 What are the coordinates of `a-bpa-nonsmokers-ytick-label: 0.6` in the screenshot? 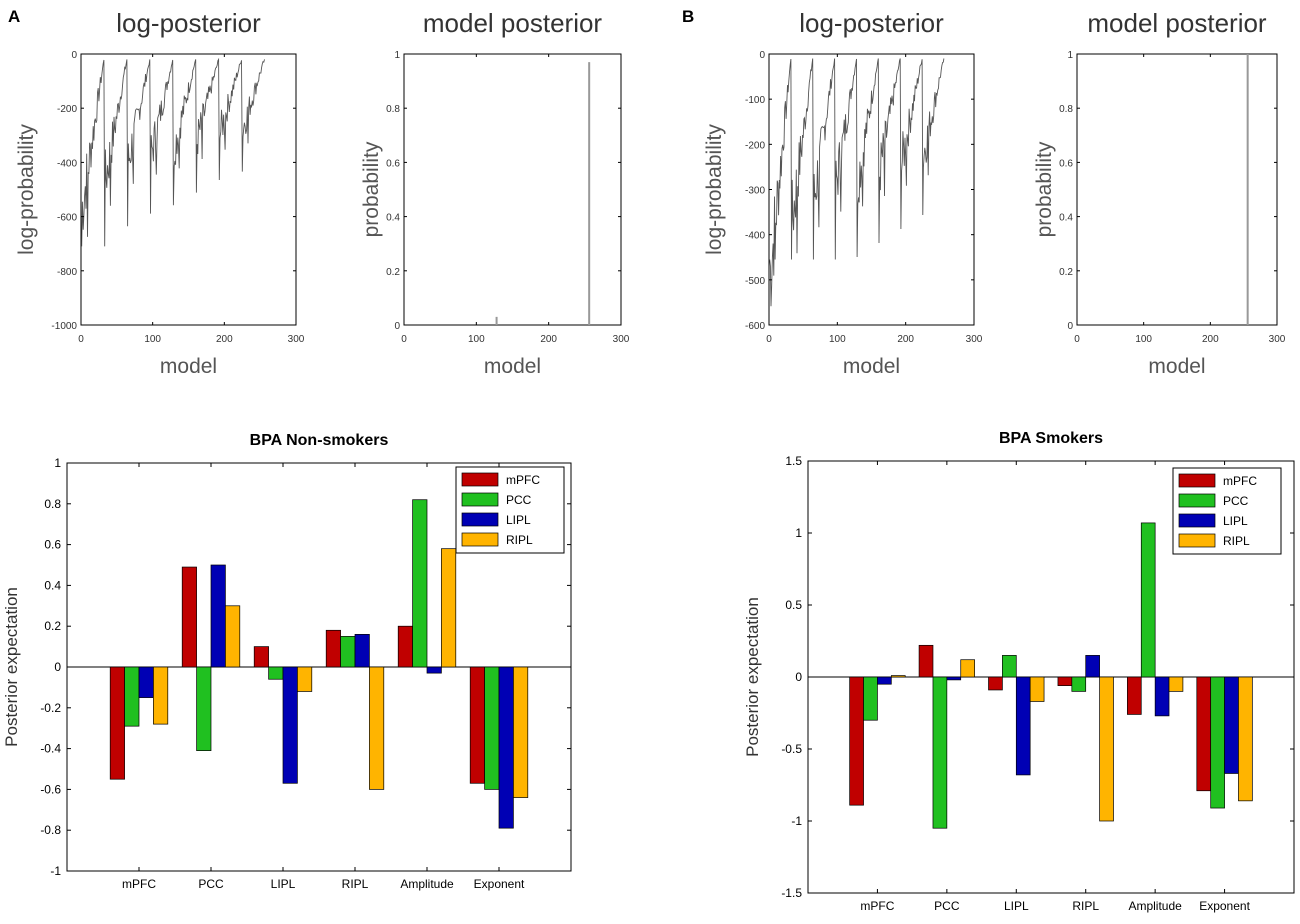 It's located at (52, 545).